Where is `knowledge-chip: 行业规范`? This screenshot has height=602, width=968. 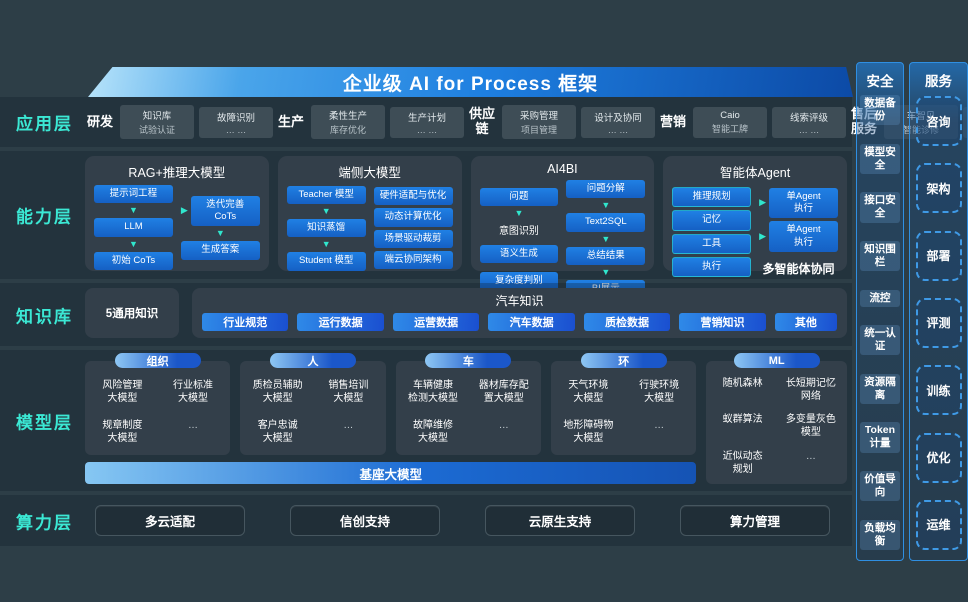 knowledge-chip: 行业规范 is located at coordinates (245, 322).